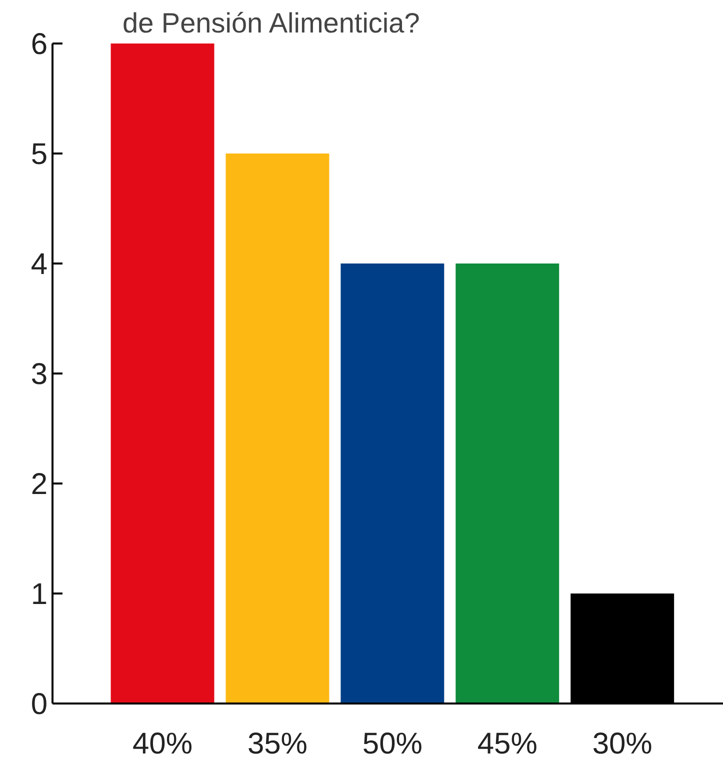  What do you see at coordinates (277, 744) in the screenshot?
I see `x-tick-label: 35%` at bounding box center [277, 744].